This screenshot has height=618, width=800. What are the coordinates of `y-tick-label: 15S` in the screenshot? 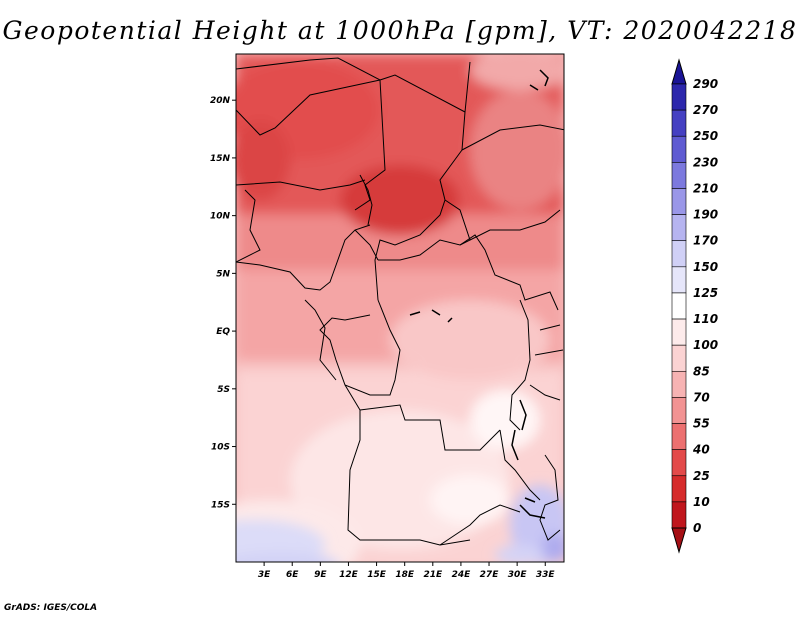 It's located at (220, 505).